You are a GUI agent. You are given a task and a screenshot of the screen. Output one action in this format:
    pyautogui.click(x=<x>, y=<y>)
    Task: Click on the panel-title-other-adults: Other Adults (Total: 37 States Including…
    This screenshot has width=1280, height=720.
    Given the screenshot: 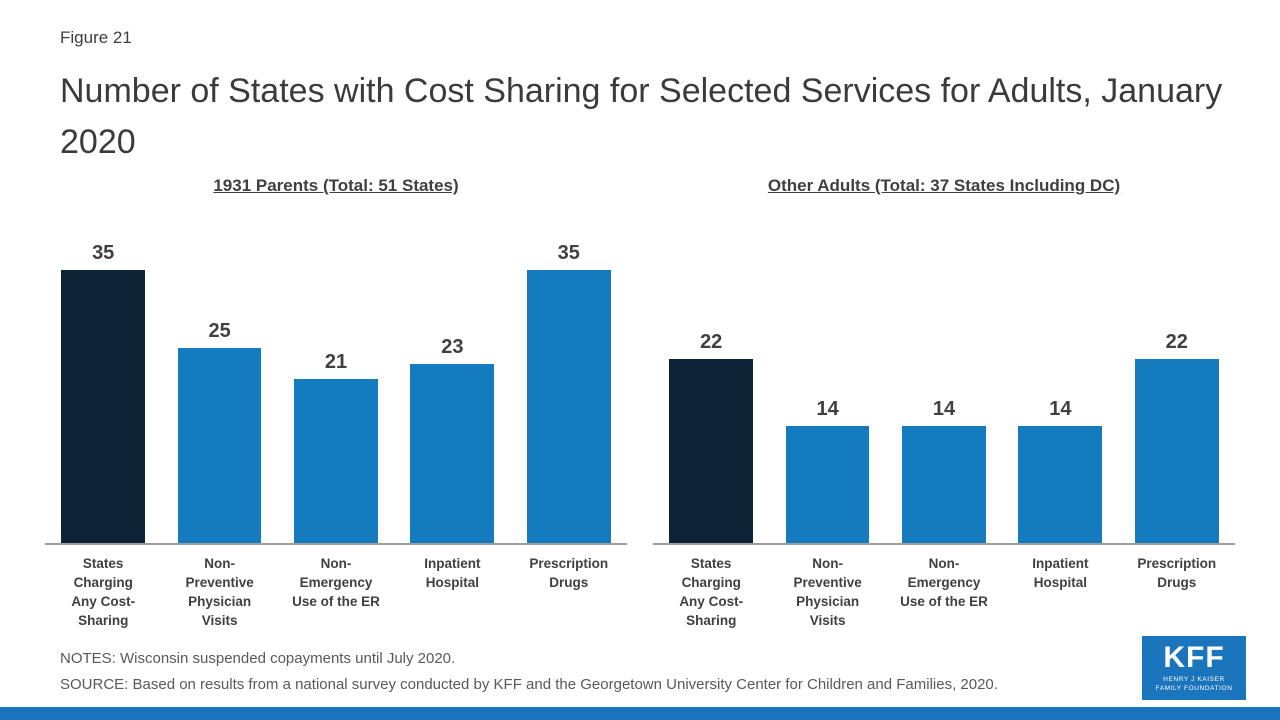 What is the action you would take?
    pyautogui.click(x=944, y=185)
    